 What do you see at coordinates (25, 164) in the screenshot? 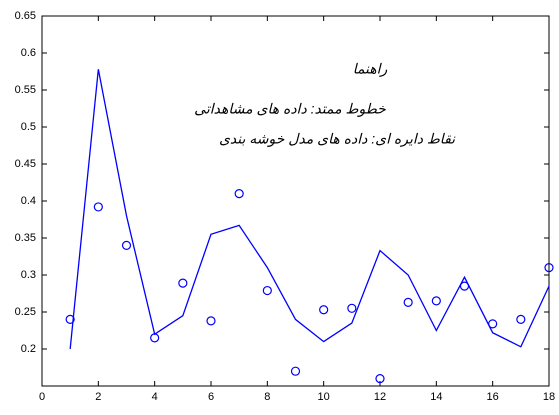
I see `y-tick-label: 0.45` at bounding box center [25, 164].